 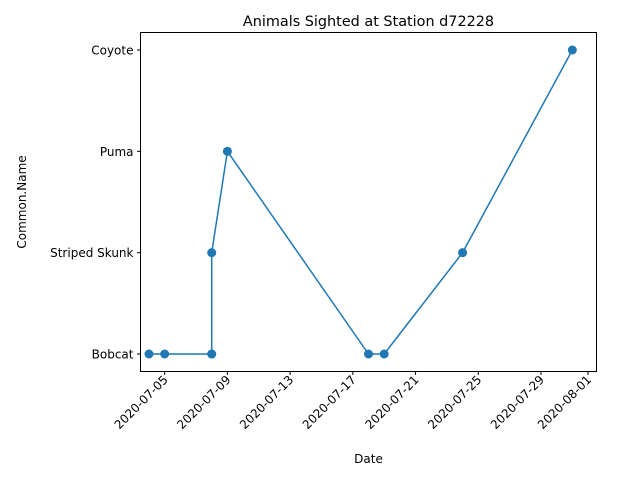 I want to click on y-tick-label: Coyote, so click(x=112, y=51).